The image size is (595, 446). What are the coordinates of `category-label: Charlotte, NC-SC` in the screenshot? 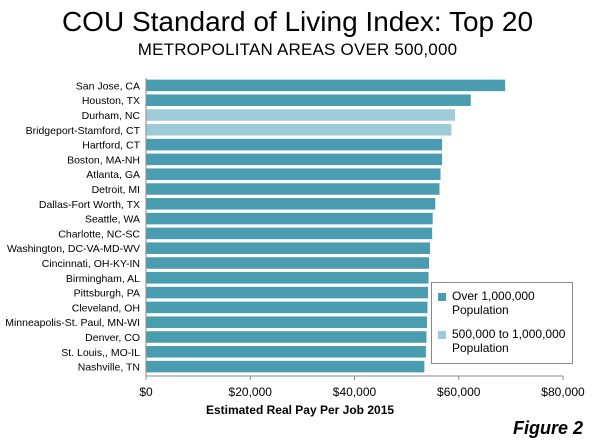 It's located at (99, 234).